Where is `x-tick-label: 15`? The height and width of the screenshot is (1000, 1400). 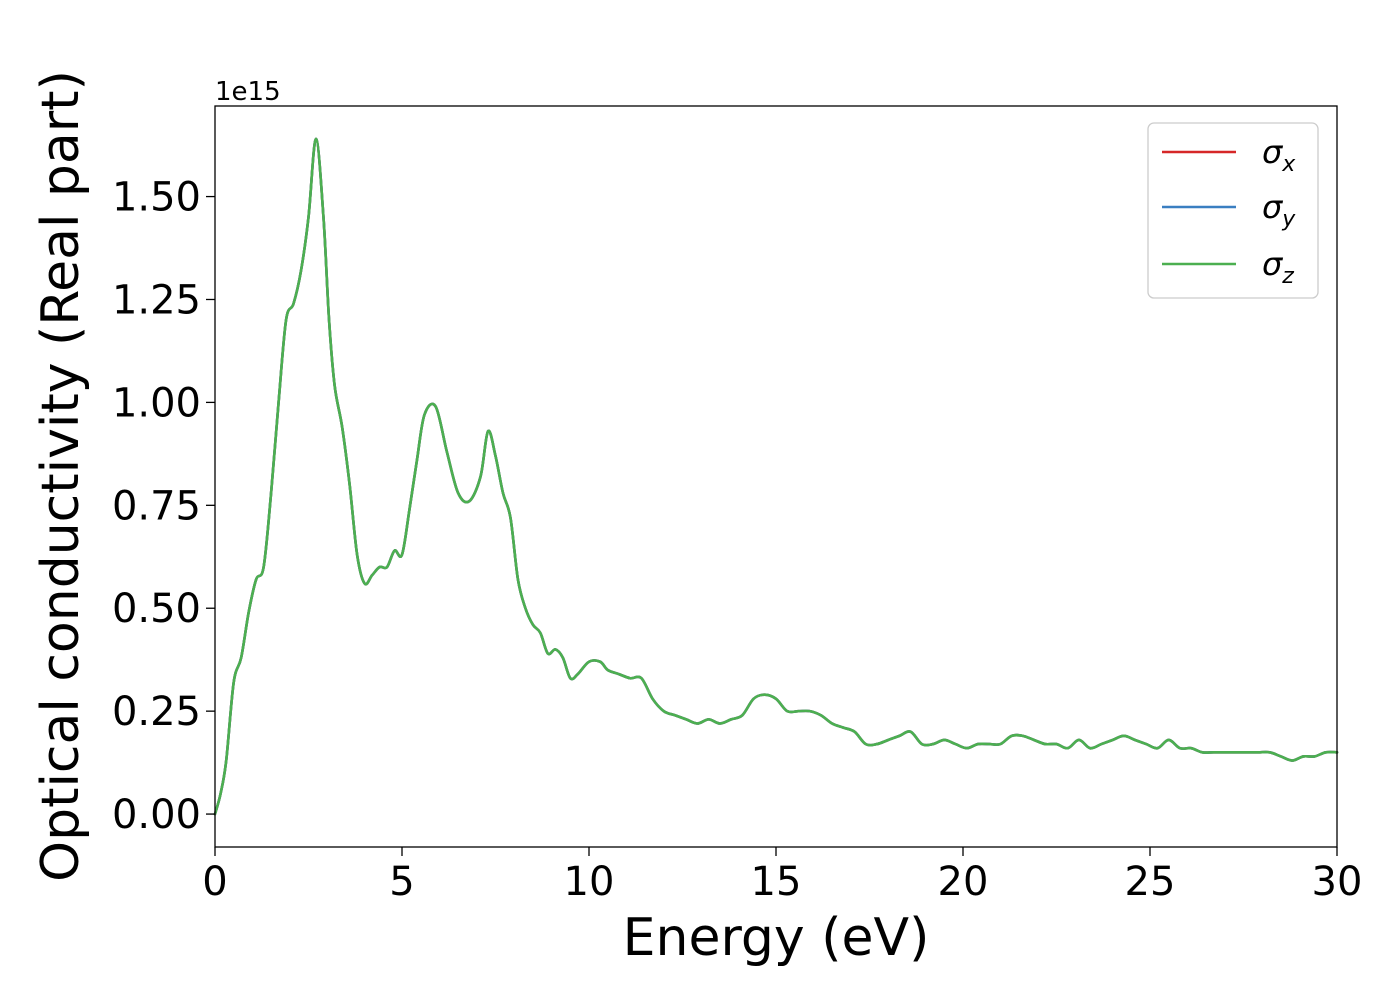 x-tick-label: 15 is located at coordinates (776, 882).